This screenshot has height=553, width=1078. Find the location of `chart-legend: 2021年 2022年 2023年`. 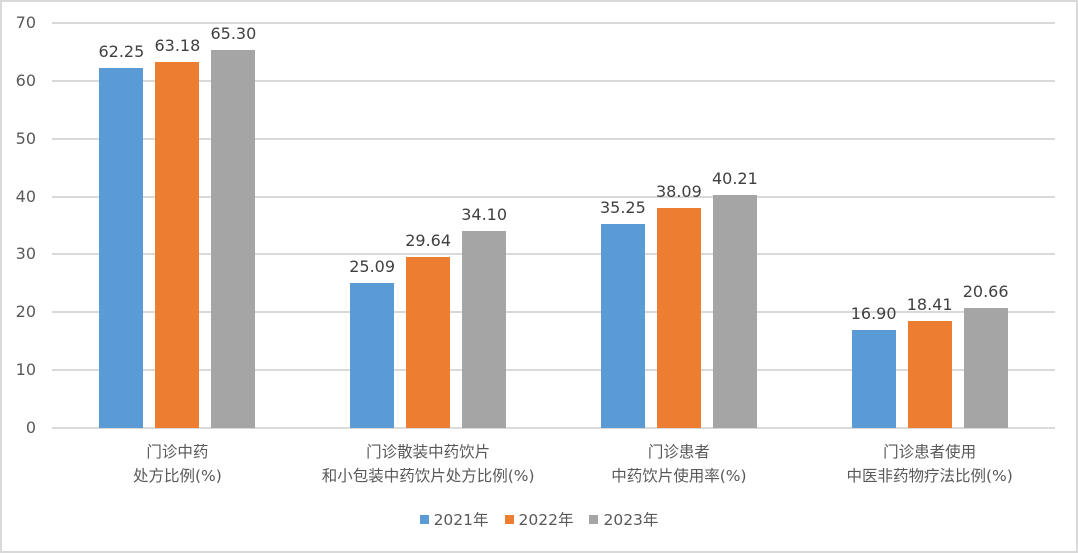

chart-legend: 2021年 2022年 2023年 is located at coordinates (539, 519).